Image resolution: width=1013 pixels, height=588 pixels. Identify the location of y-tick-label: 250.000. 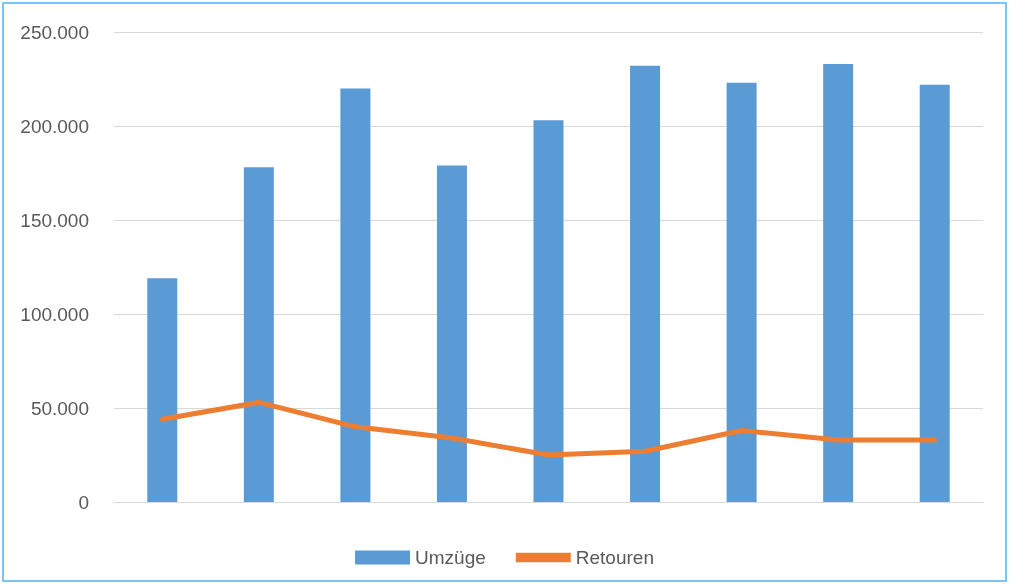
(54, 32).